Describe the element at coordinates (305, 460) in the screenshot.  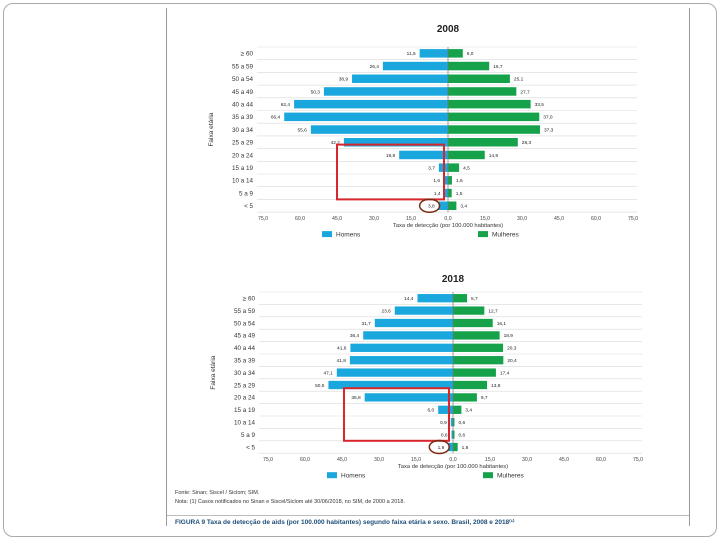
I see `x-tick-label: 60,0` at that location.